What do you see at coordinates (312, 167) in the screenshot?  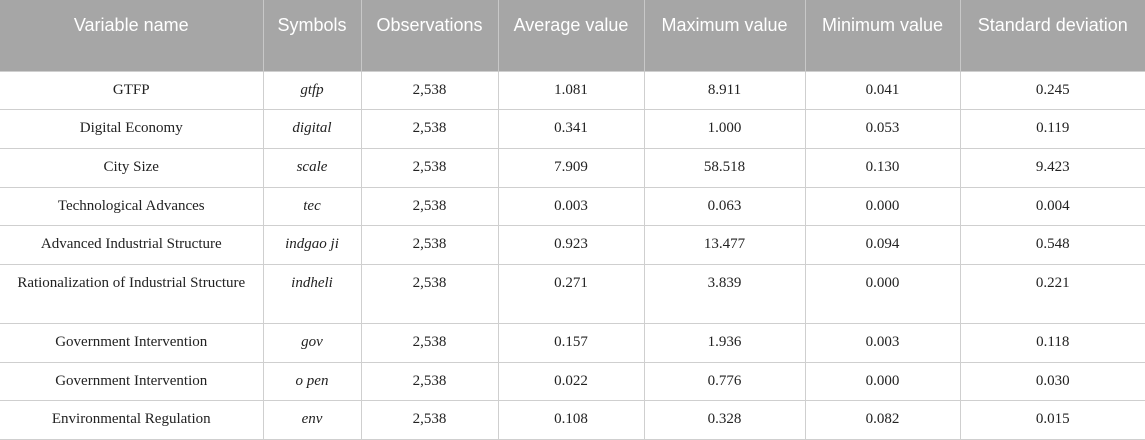 I see `cell-symbol: scale` at bounding box center [312, 167].